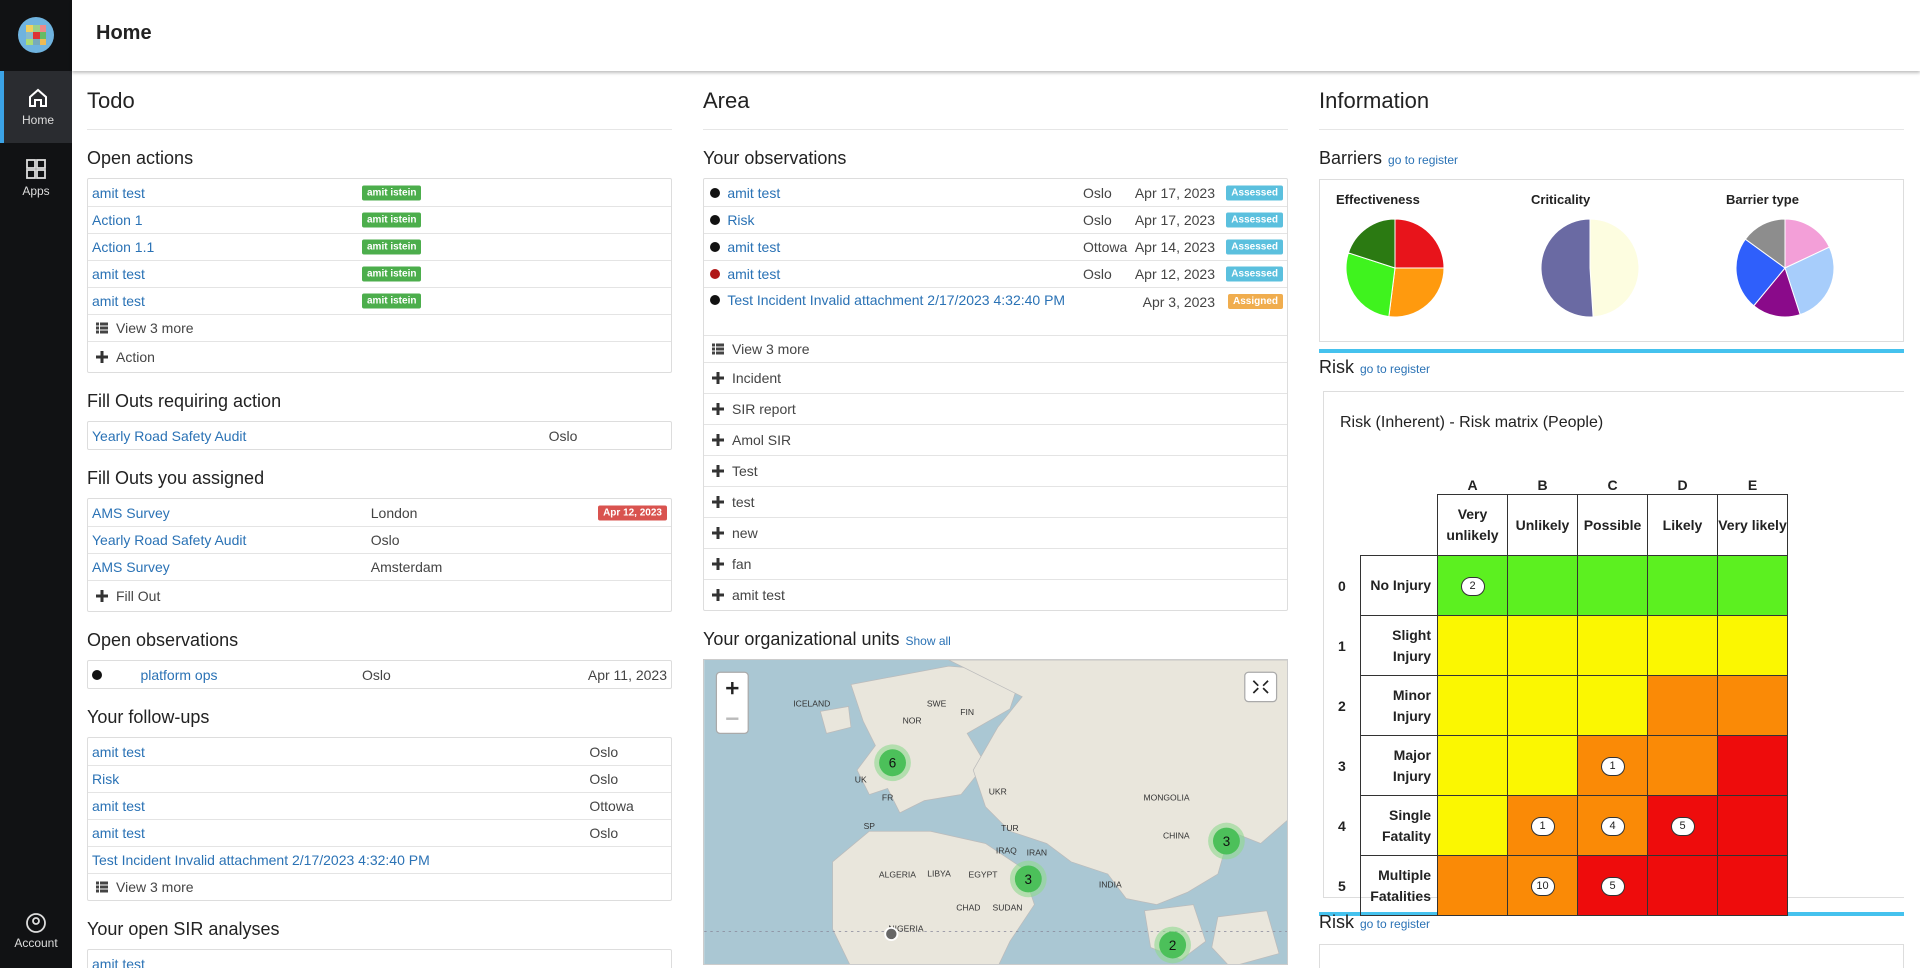 The image size is (1920, 968). I want to click on nav-item: Home, so click(36, 107).